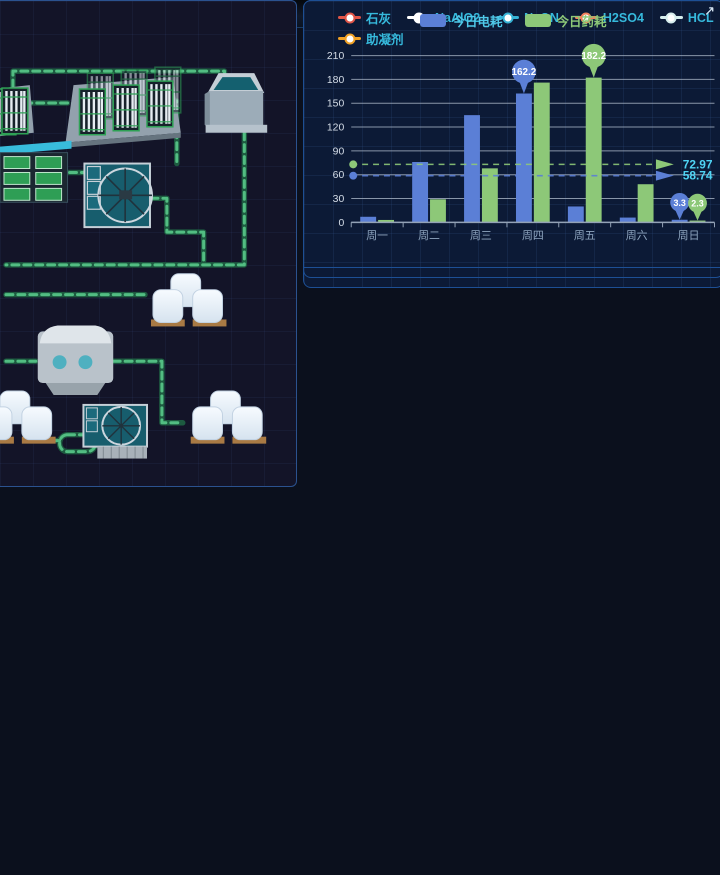 The image size is (720, 875). What do you see at coordinates (379, 19) in the screenshot?
I see `legend-label: 石灰` at bounding box center [379, 19].